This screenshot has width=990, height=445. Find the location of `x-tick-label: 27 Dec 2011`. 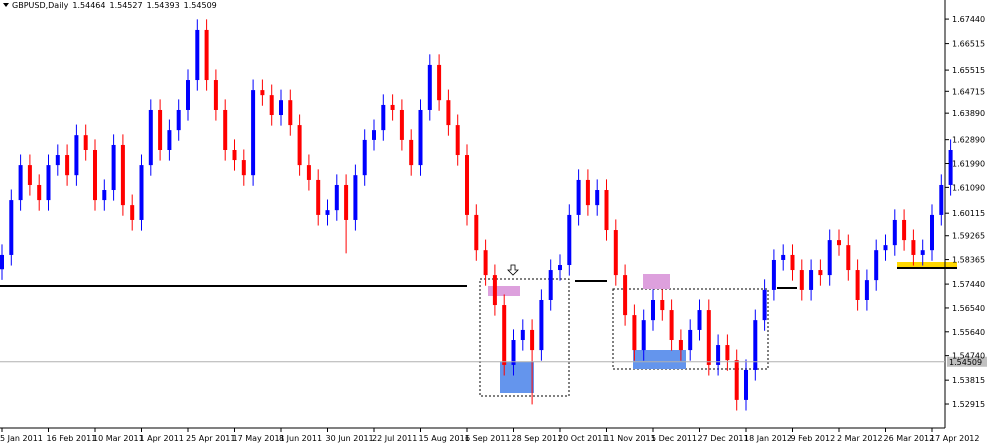

x-tick-label: 27 Dec 2011 is located at coordinates (723, 438).